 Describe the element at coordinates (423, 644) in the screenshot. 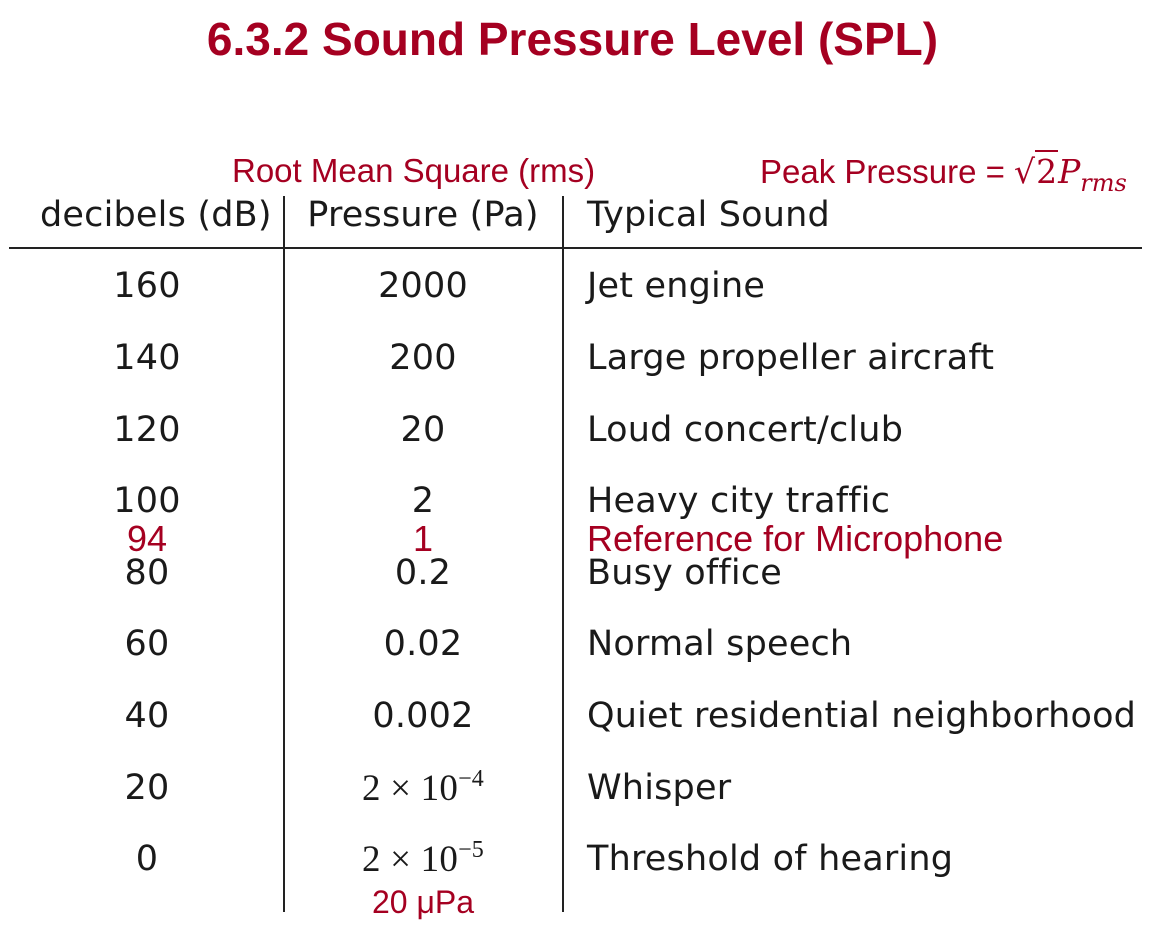

I see `pressure-cell: 0.02` at that location.